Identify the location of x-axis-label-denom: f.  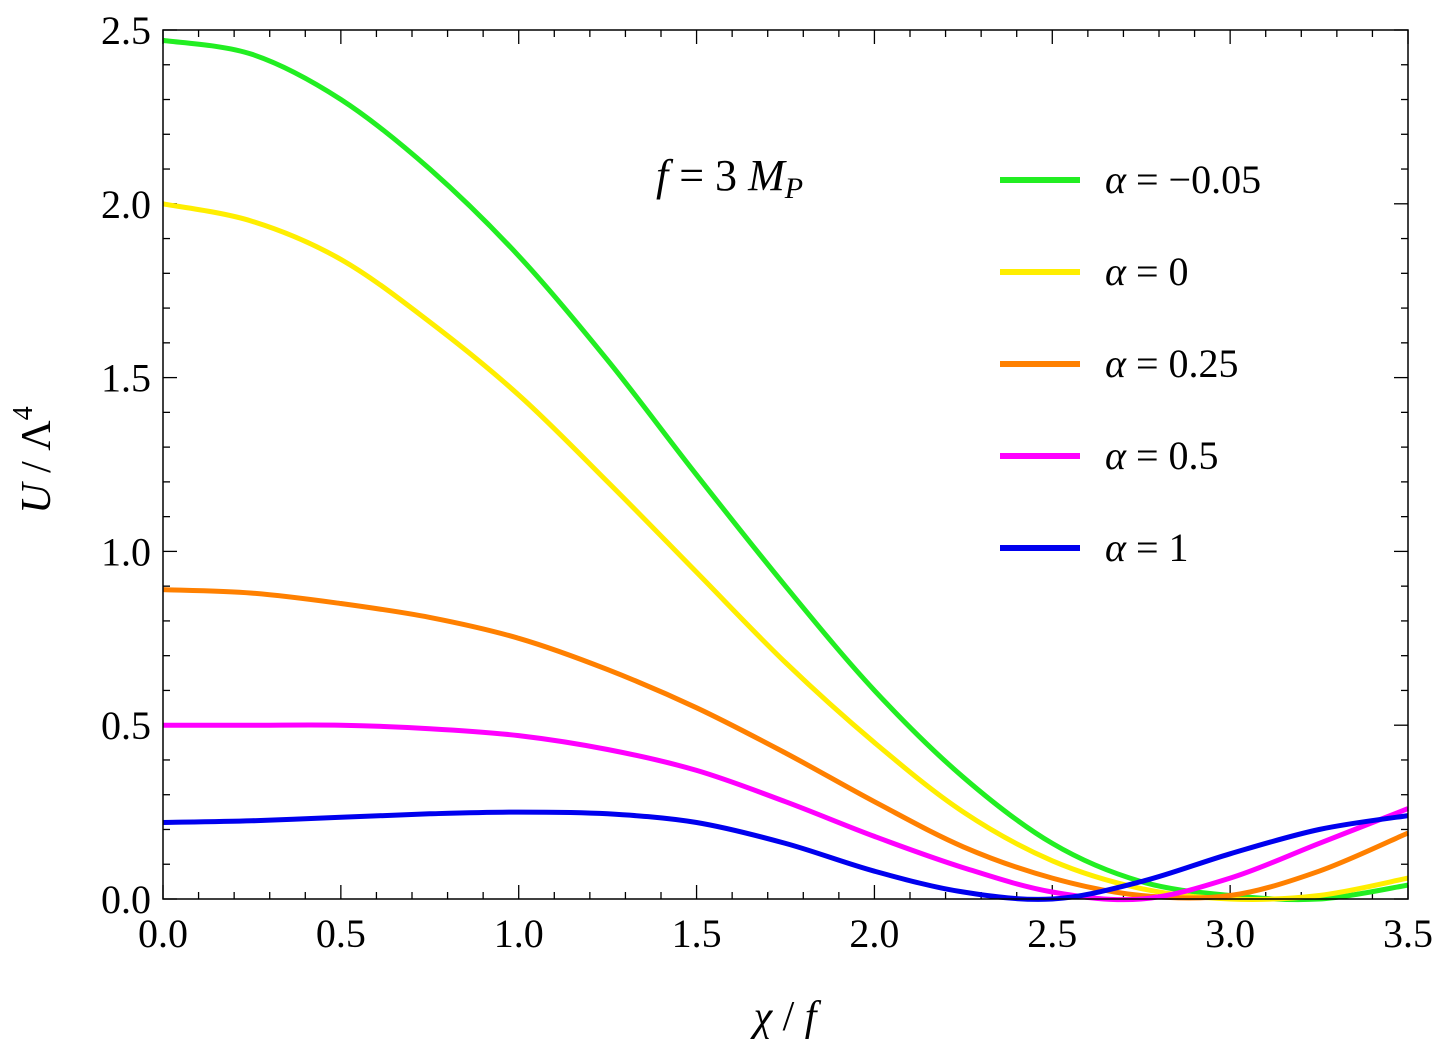
(813, 1017).